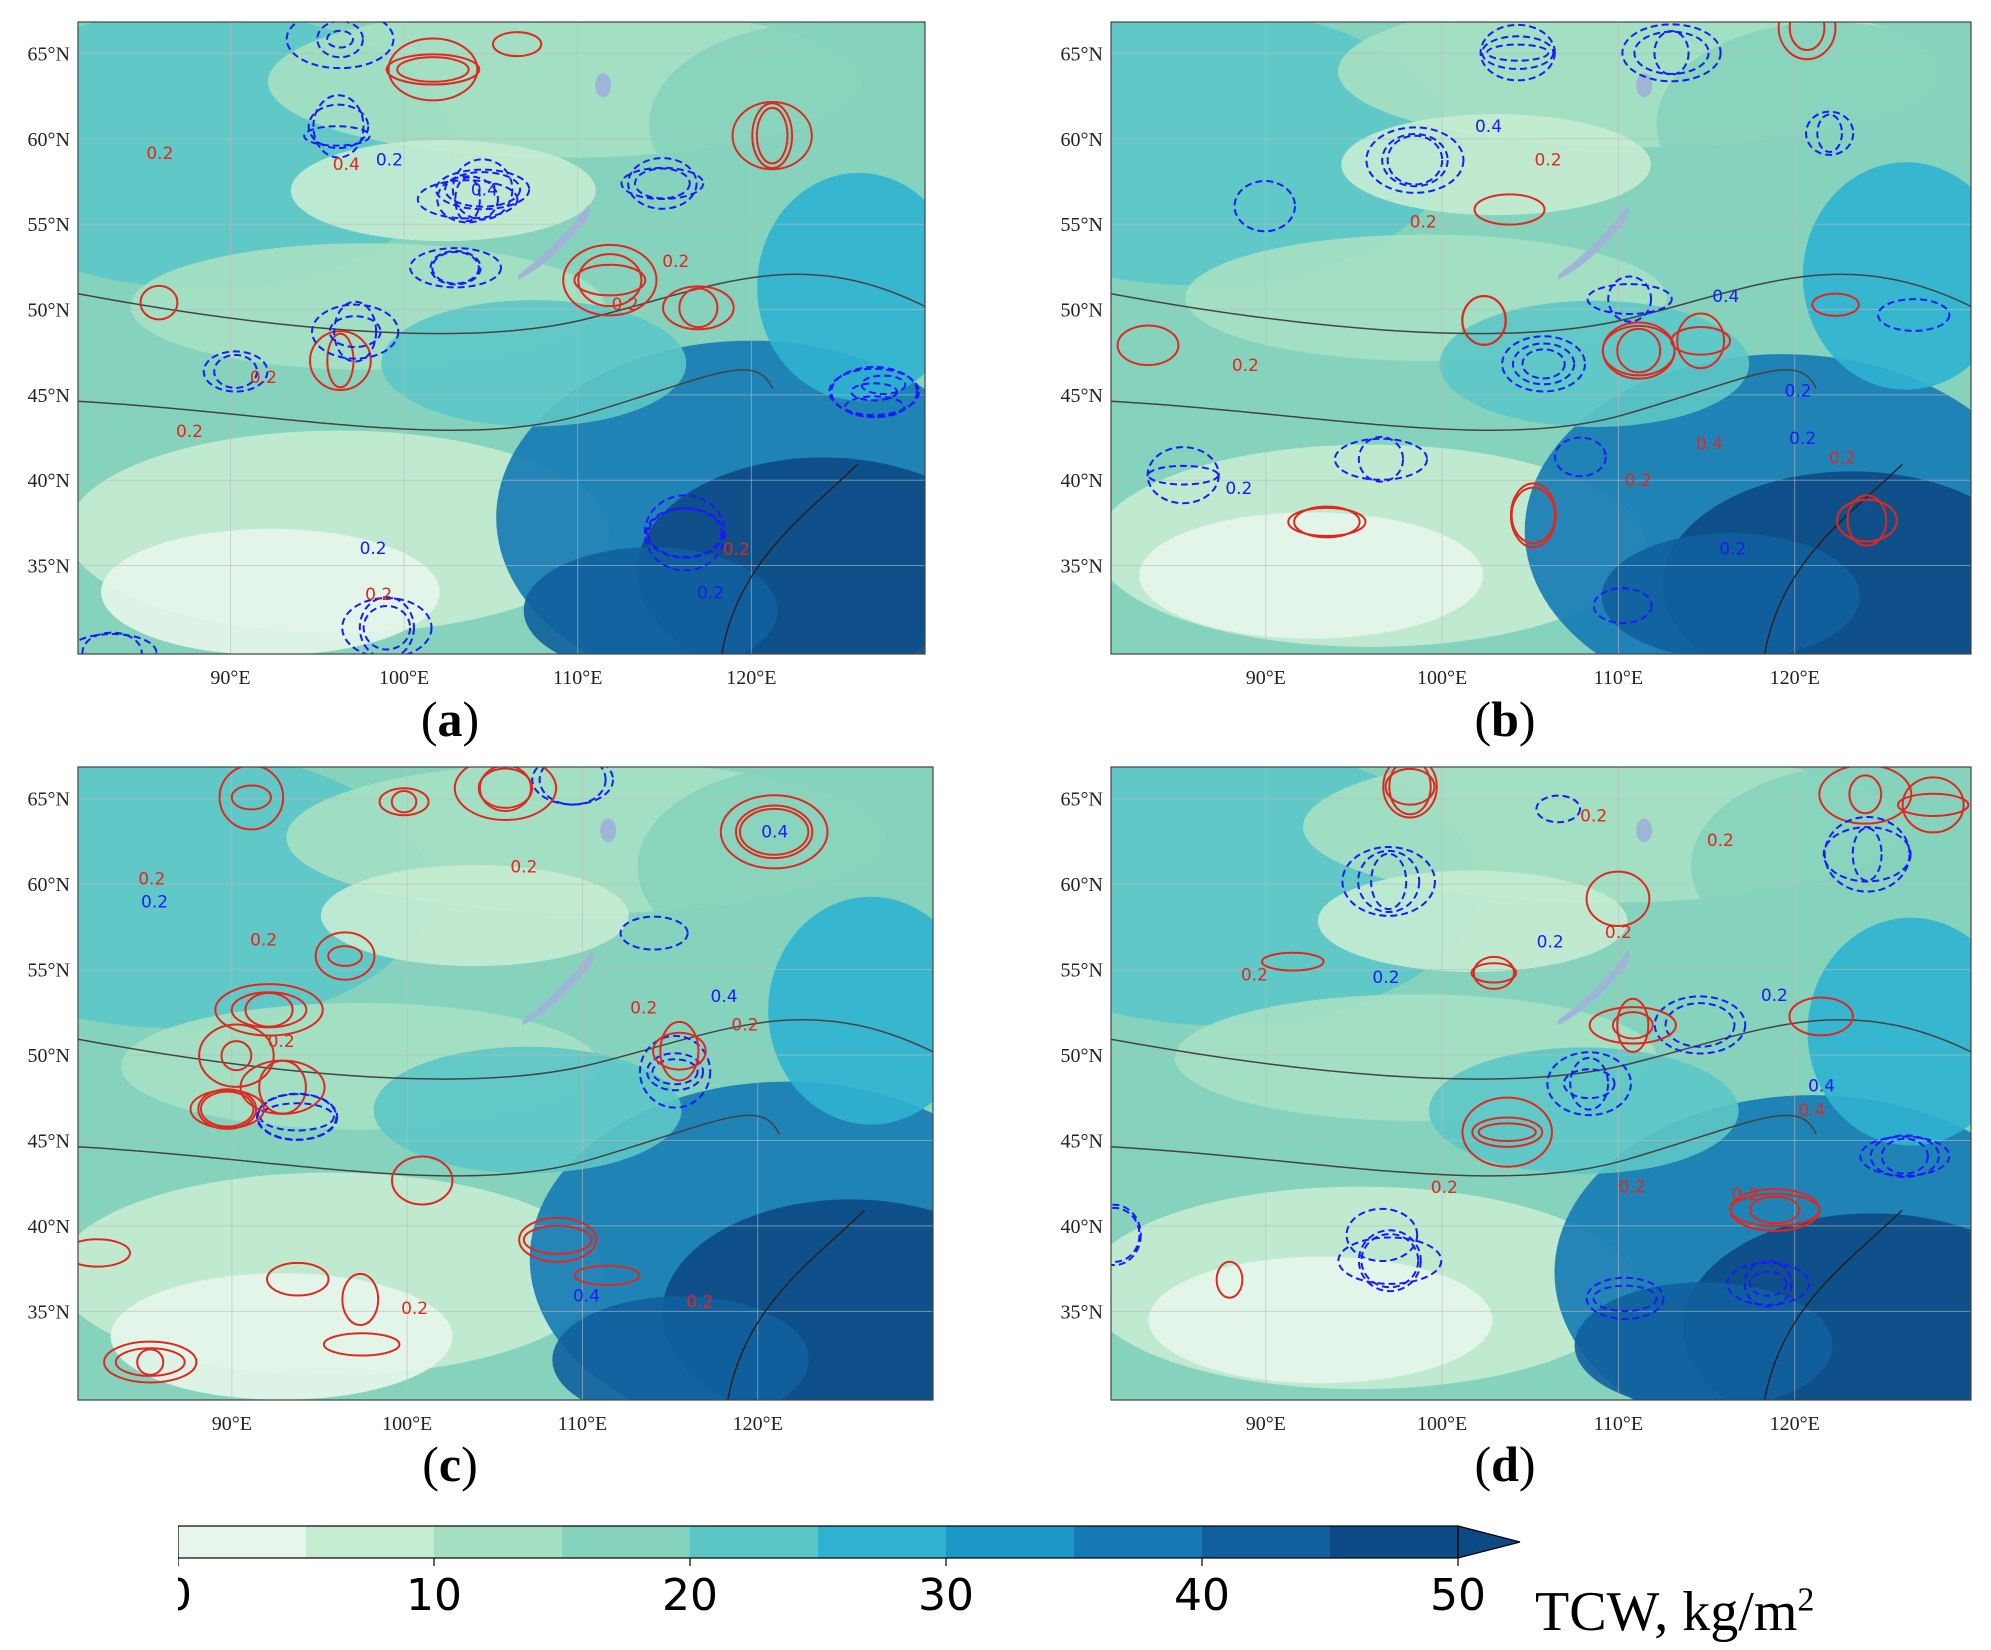 This screenshot has height=1650, width=1991. Describe the element at coordinates (1505, 719) in the screenshot. I see `panel-label-b: (b)` at that location.